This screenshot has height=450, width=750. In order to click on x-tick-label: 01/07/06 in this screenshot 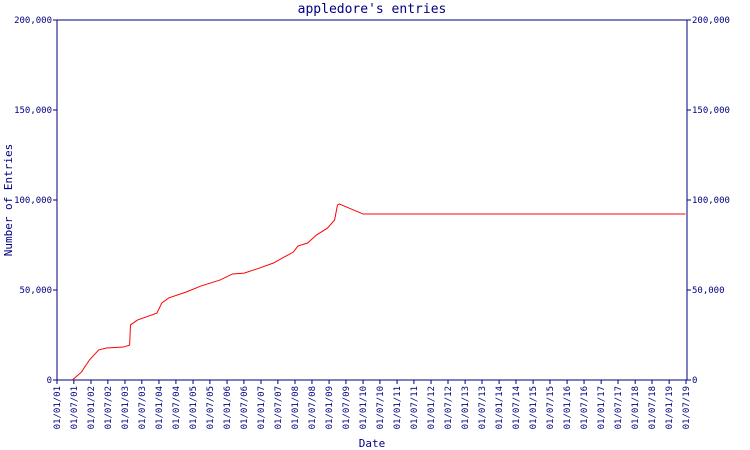, I will do `click(245, 407)`.